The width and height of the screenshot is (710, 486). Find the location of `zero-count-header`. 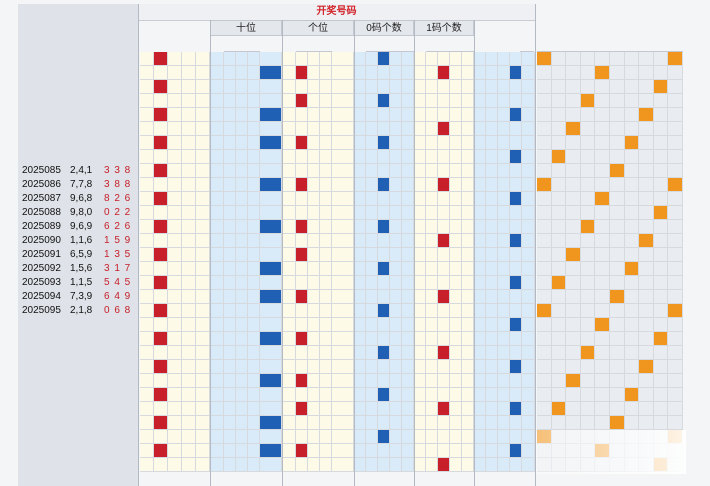

zero-count-header is located at coordinates (408, 44).